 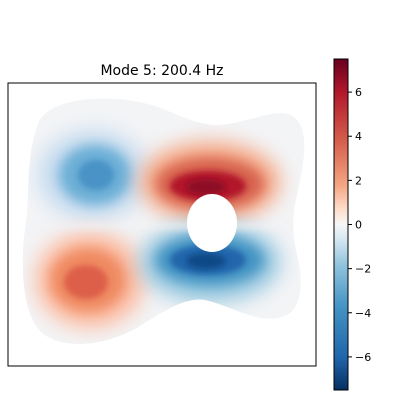 I want to click on colorbar-tick-label: 2, so click(x=358, y=180).